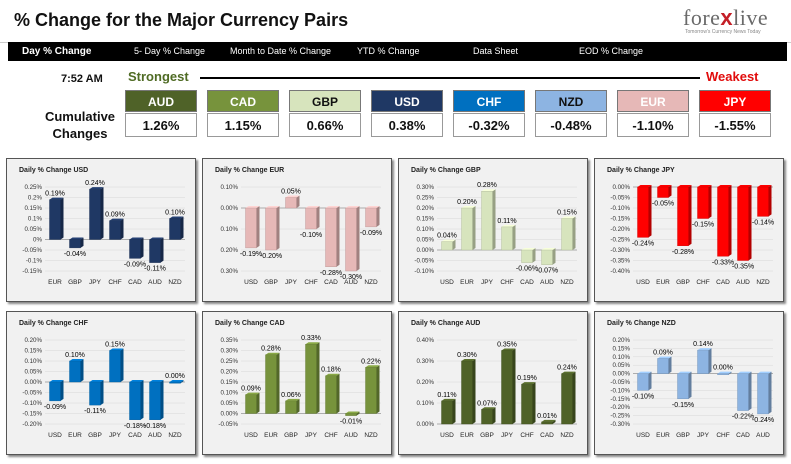 The width and height of the screenshot is (791, 464). What do you see at coordinates (251, 389) in the screenshot?
I see `data-label: 0.09%` at bounding box center [251, 389].